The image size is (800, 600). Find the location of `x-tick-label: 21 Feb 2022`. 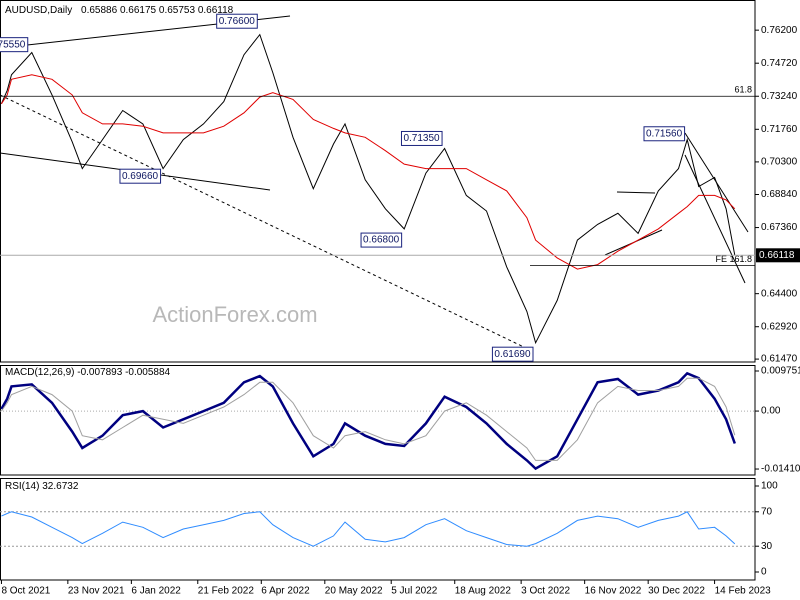

x-tick-label: 21 Feb 2022 is located at coordinates (226, 591).